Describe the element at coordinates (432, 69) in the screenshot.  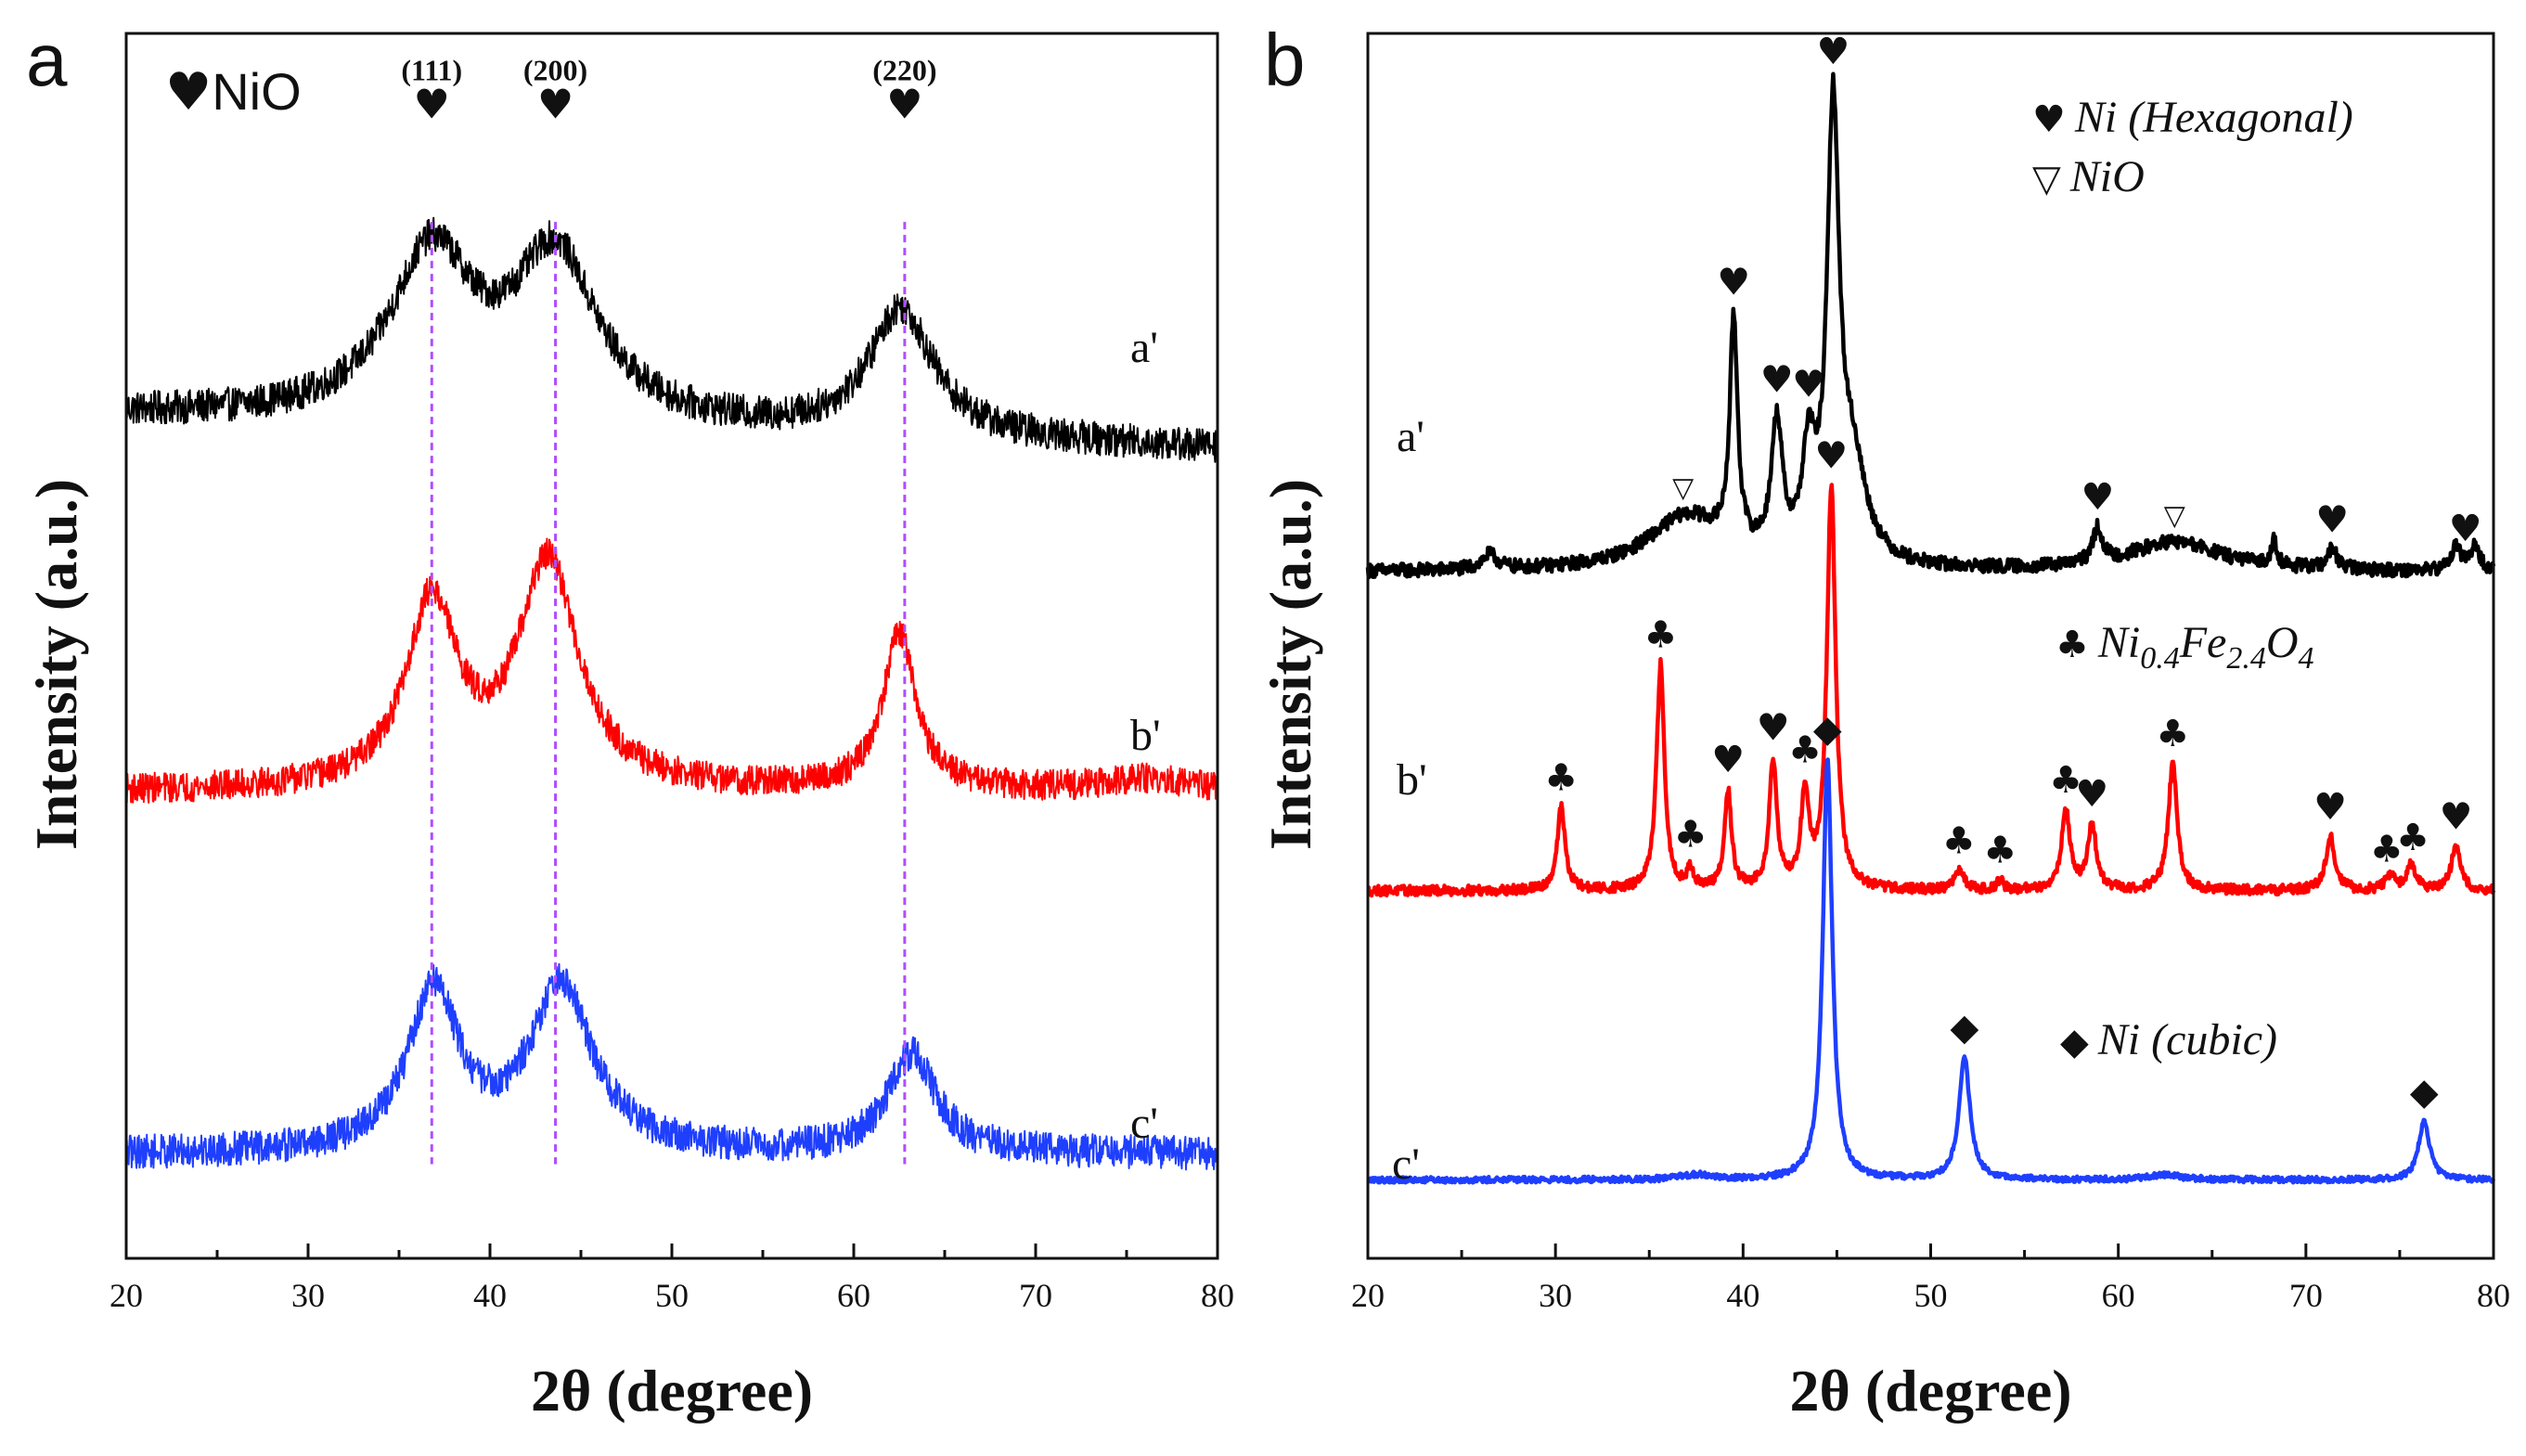
I see `hkl-label: (111)` at that location.